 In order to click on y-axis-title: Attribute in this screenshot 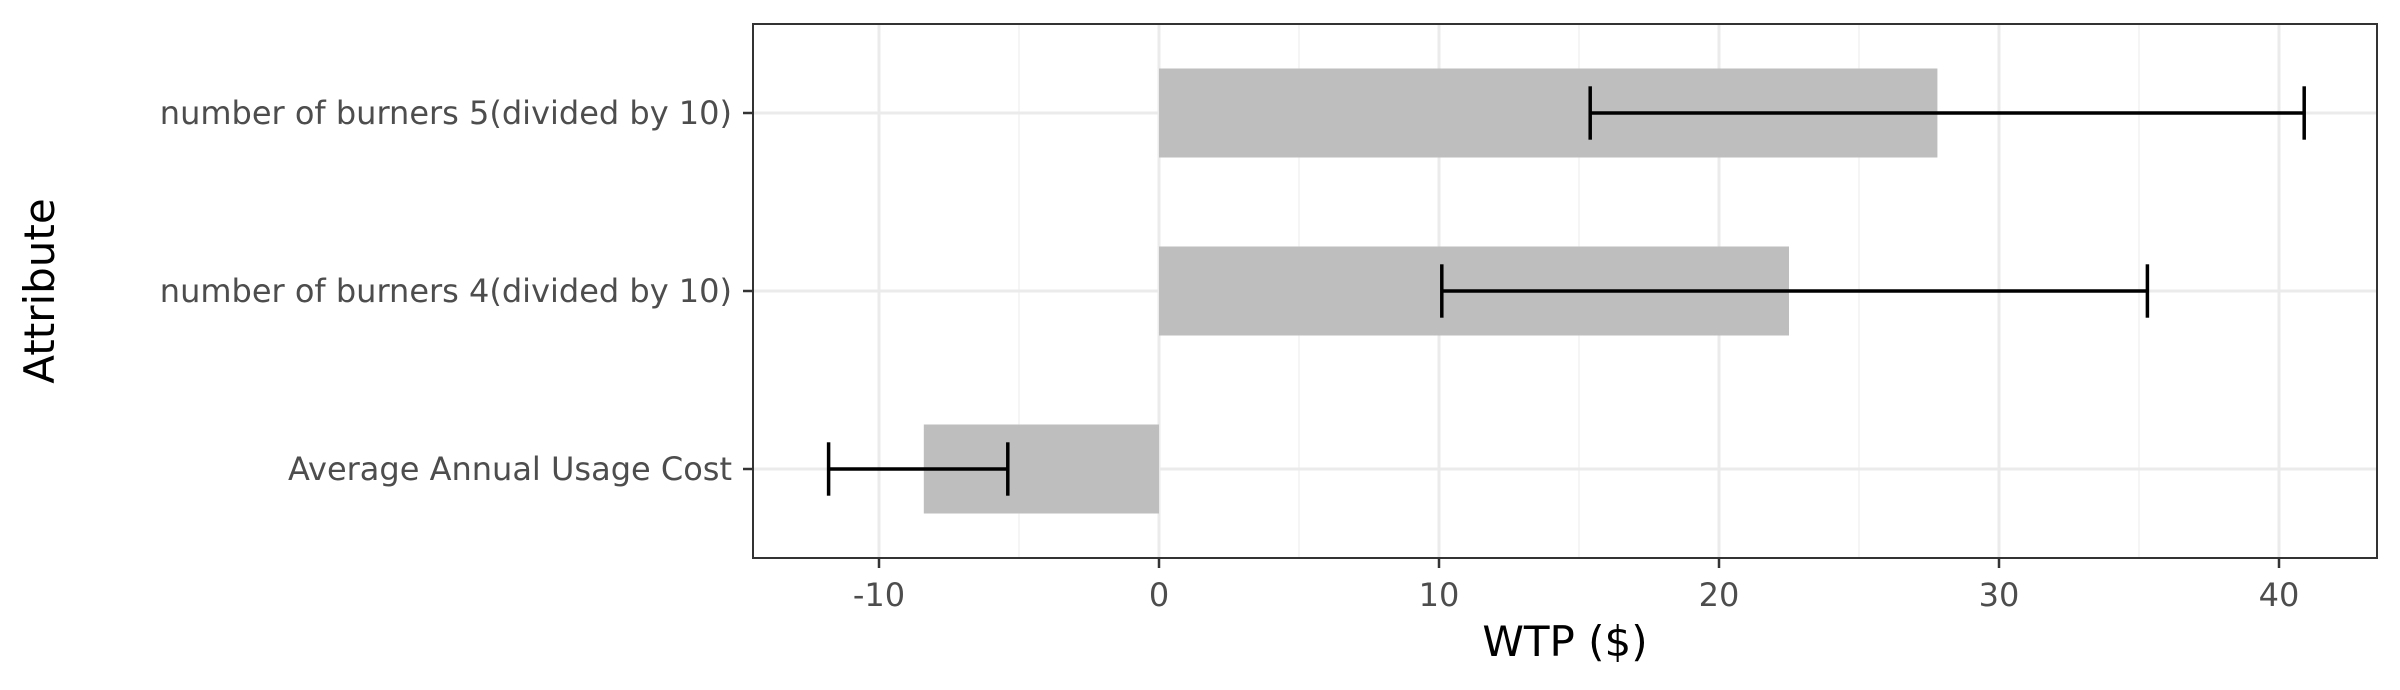, I will do `click(39, 290)`.